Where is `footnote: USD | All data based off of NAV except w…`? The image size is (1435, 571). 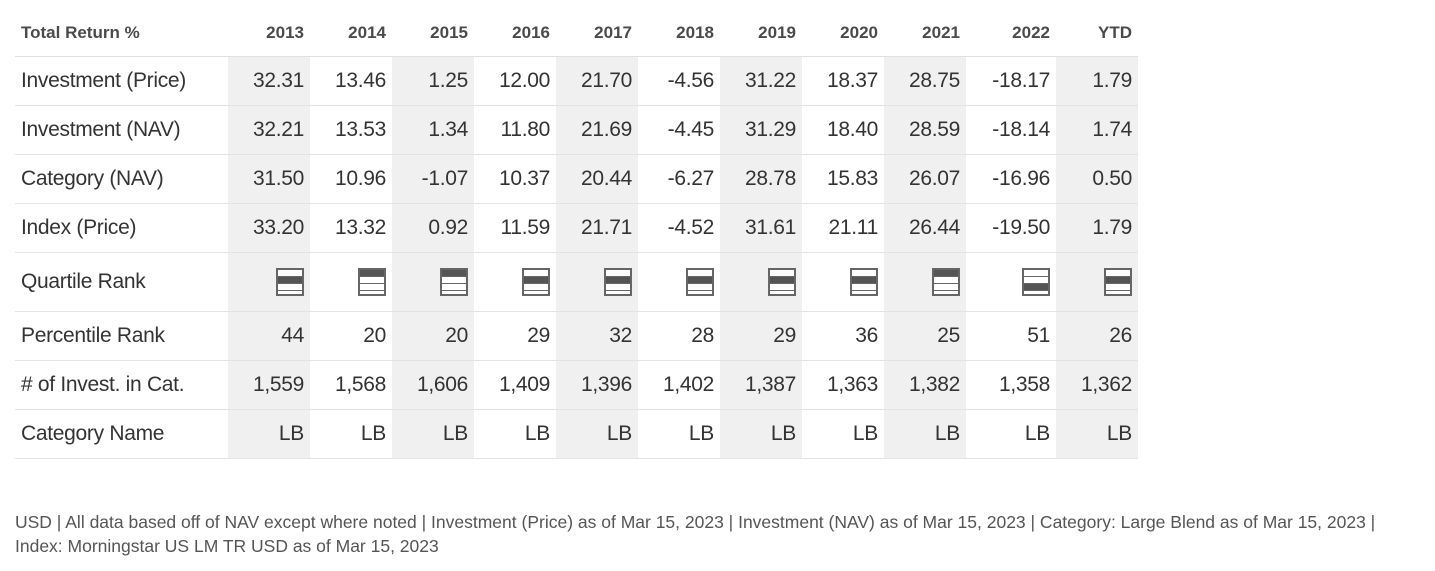
footnote: USD | All data based off of NAV except w… is located at coordinates (695, 534).